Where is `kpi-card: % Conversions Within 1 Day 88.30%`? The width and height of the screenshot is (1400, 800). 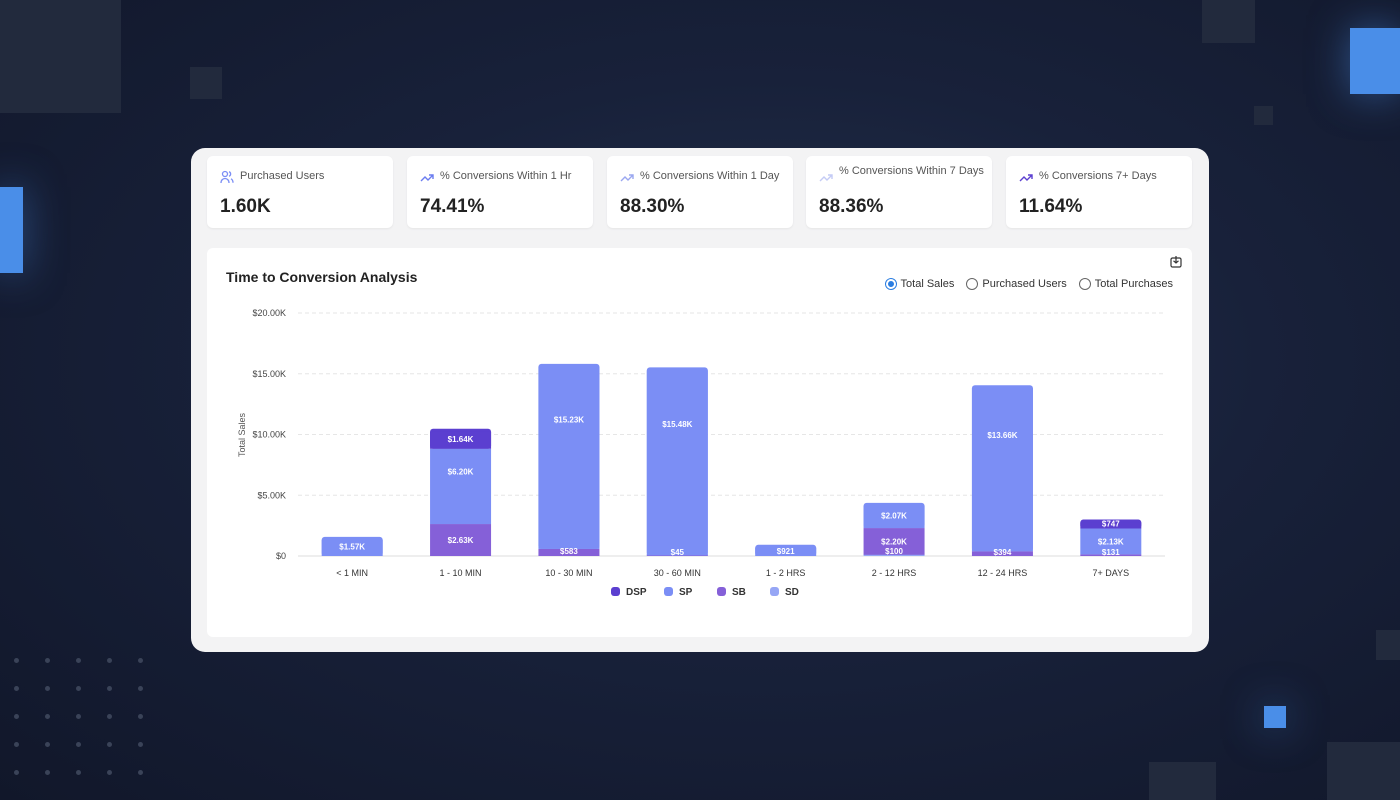 kpi-card: % Conversions Within 1 Day 88.30% is located at coordinates (700, 192).